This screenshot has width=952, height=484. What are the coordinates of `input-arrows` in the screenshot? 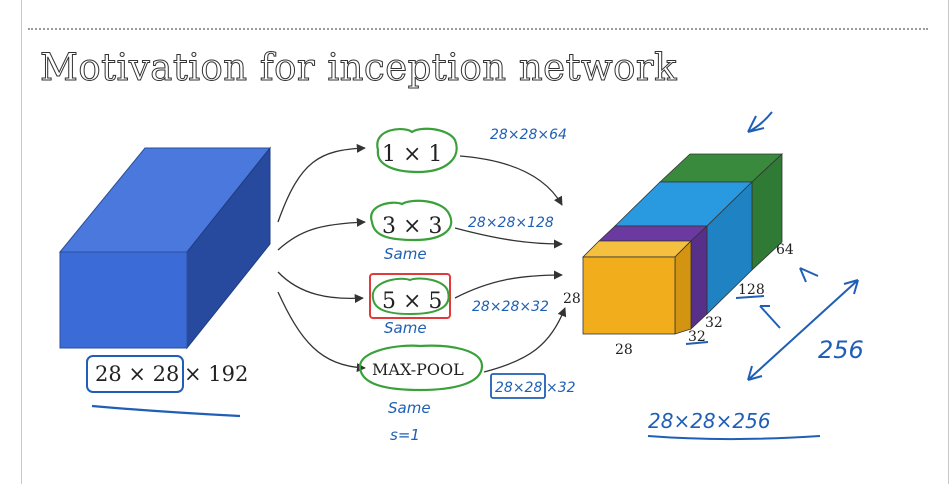 It's located at (321, 258).